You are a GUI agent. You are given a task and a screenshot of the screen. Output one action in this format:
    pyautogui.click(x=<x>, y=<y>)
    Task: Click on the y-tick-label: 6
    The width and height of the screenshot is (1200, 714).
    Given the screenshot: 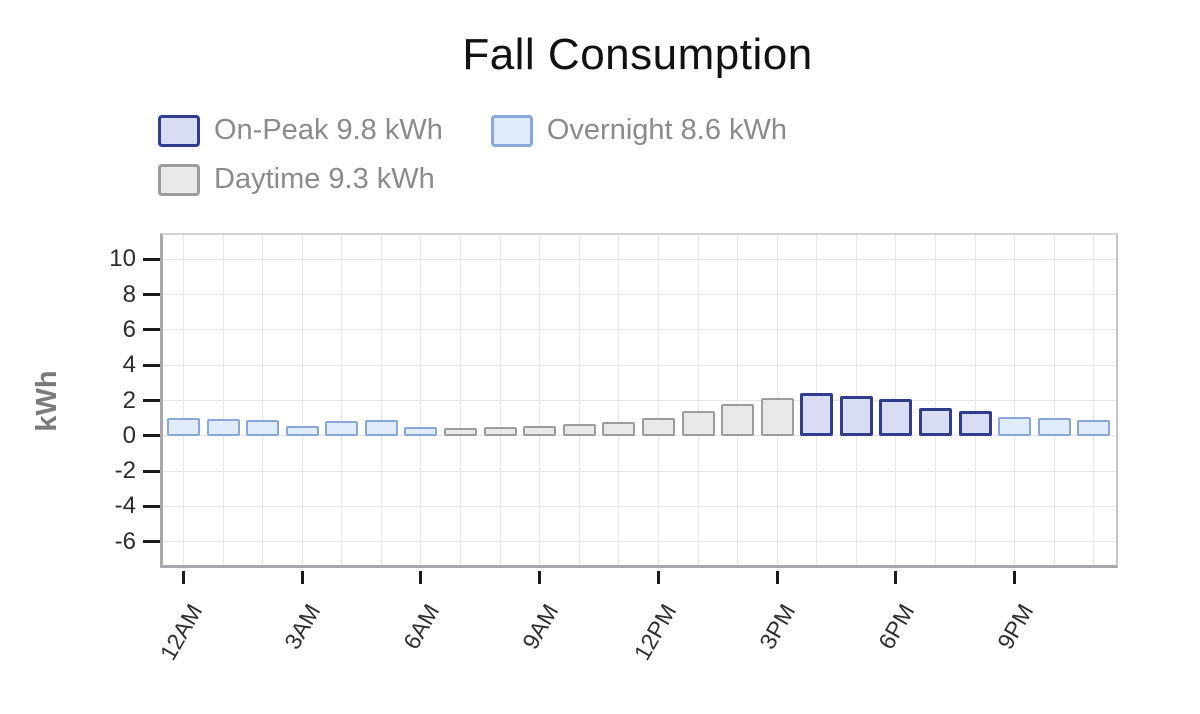 What is the action you would take?
    pyautogui.click(x=129, y=329)
    